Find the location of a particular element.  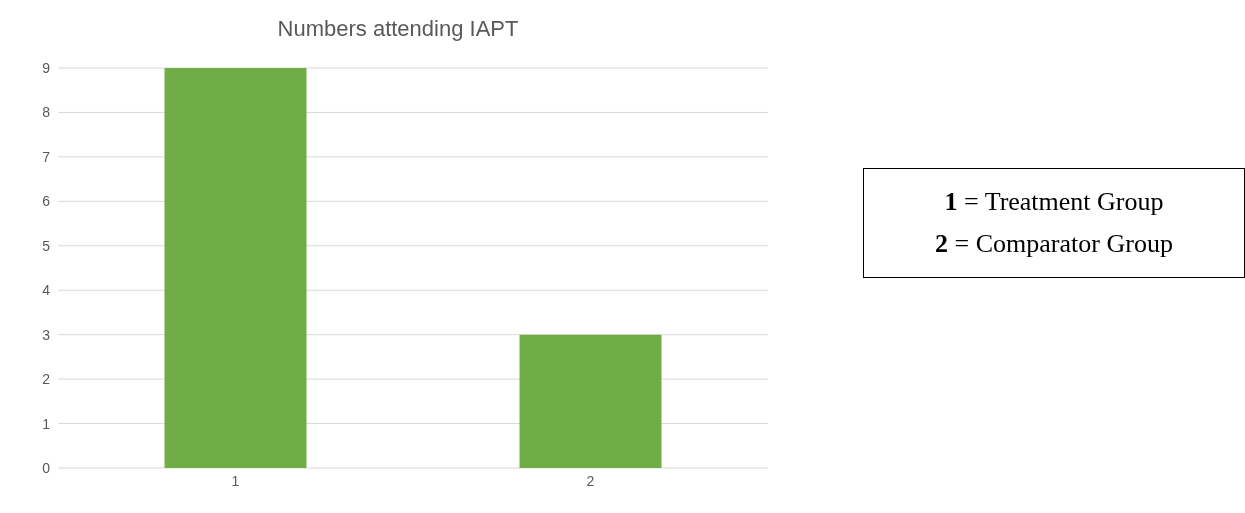

chart-title: Numbers attending IAPT is located at coordinates (398, 29).